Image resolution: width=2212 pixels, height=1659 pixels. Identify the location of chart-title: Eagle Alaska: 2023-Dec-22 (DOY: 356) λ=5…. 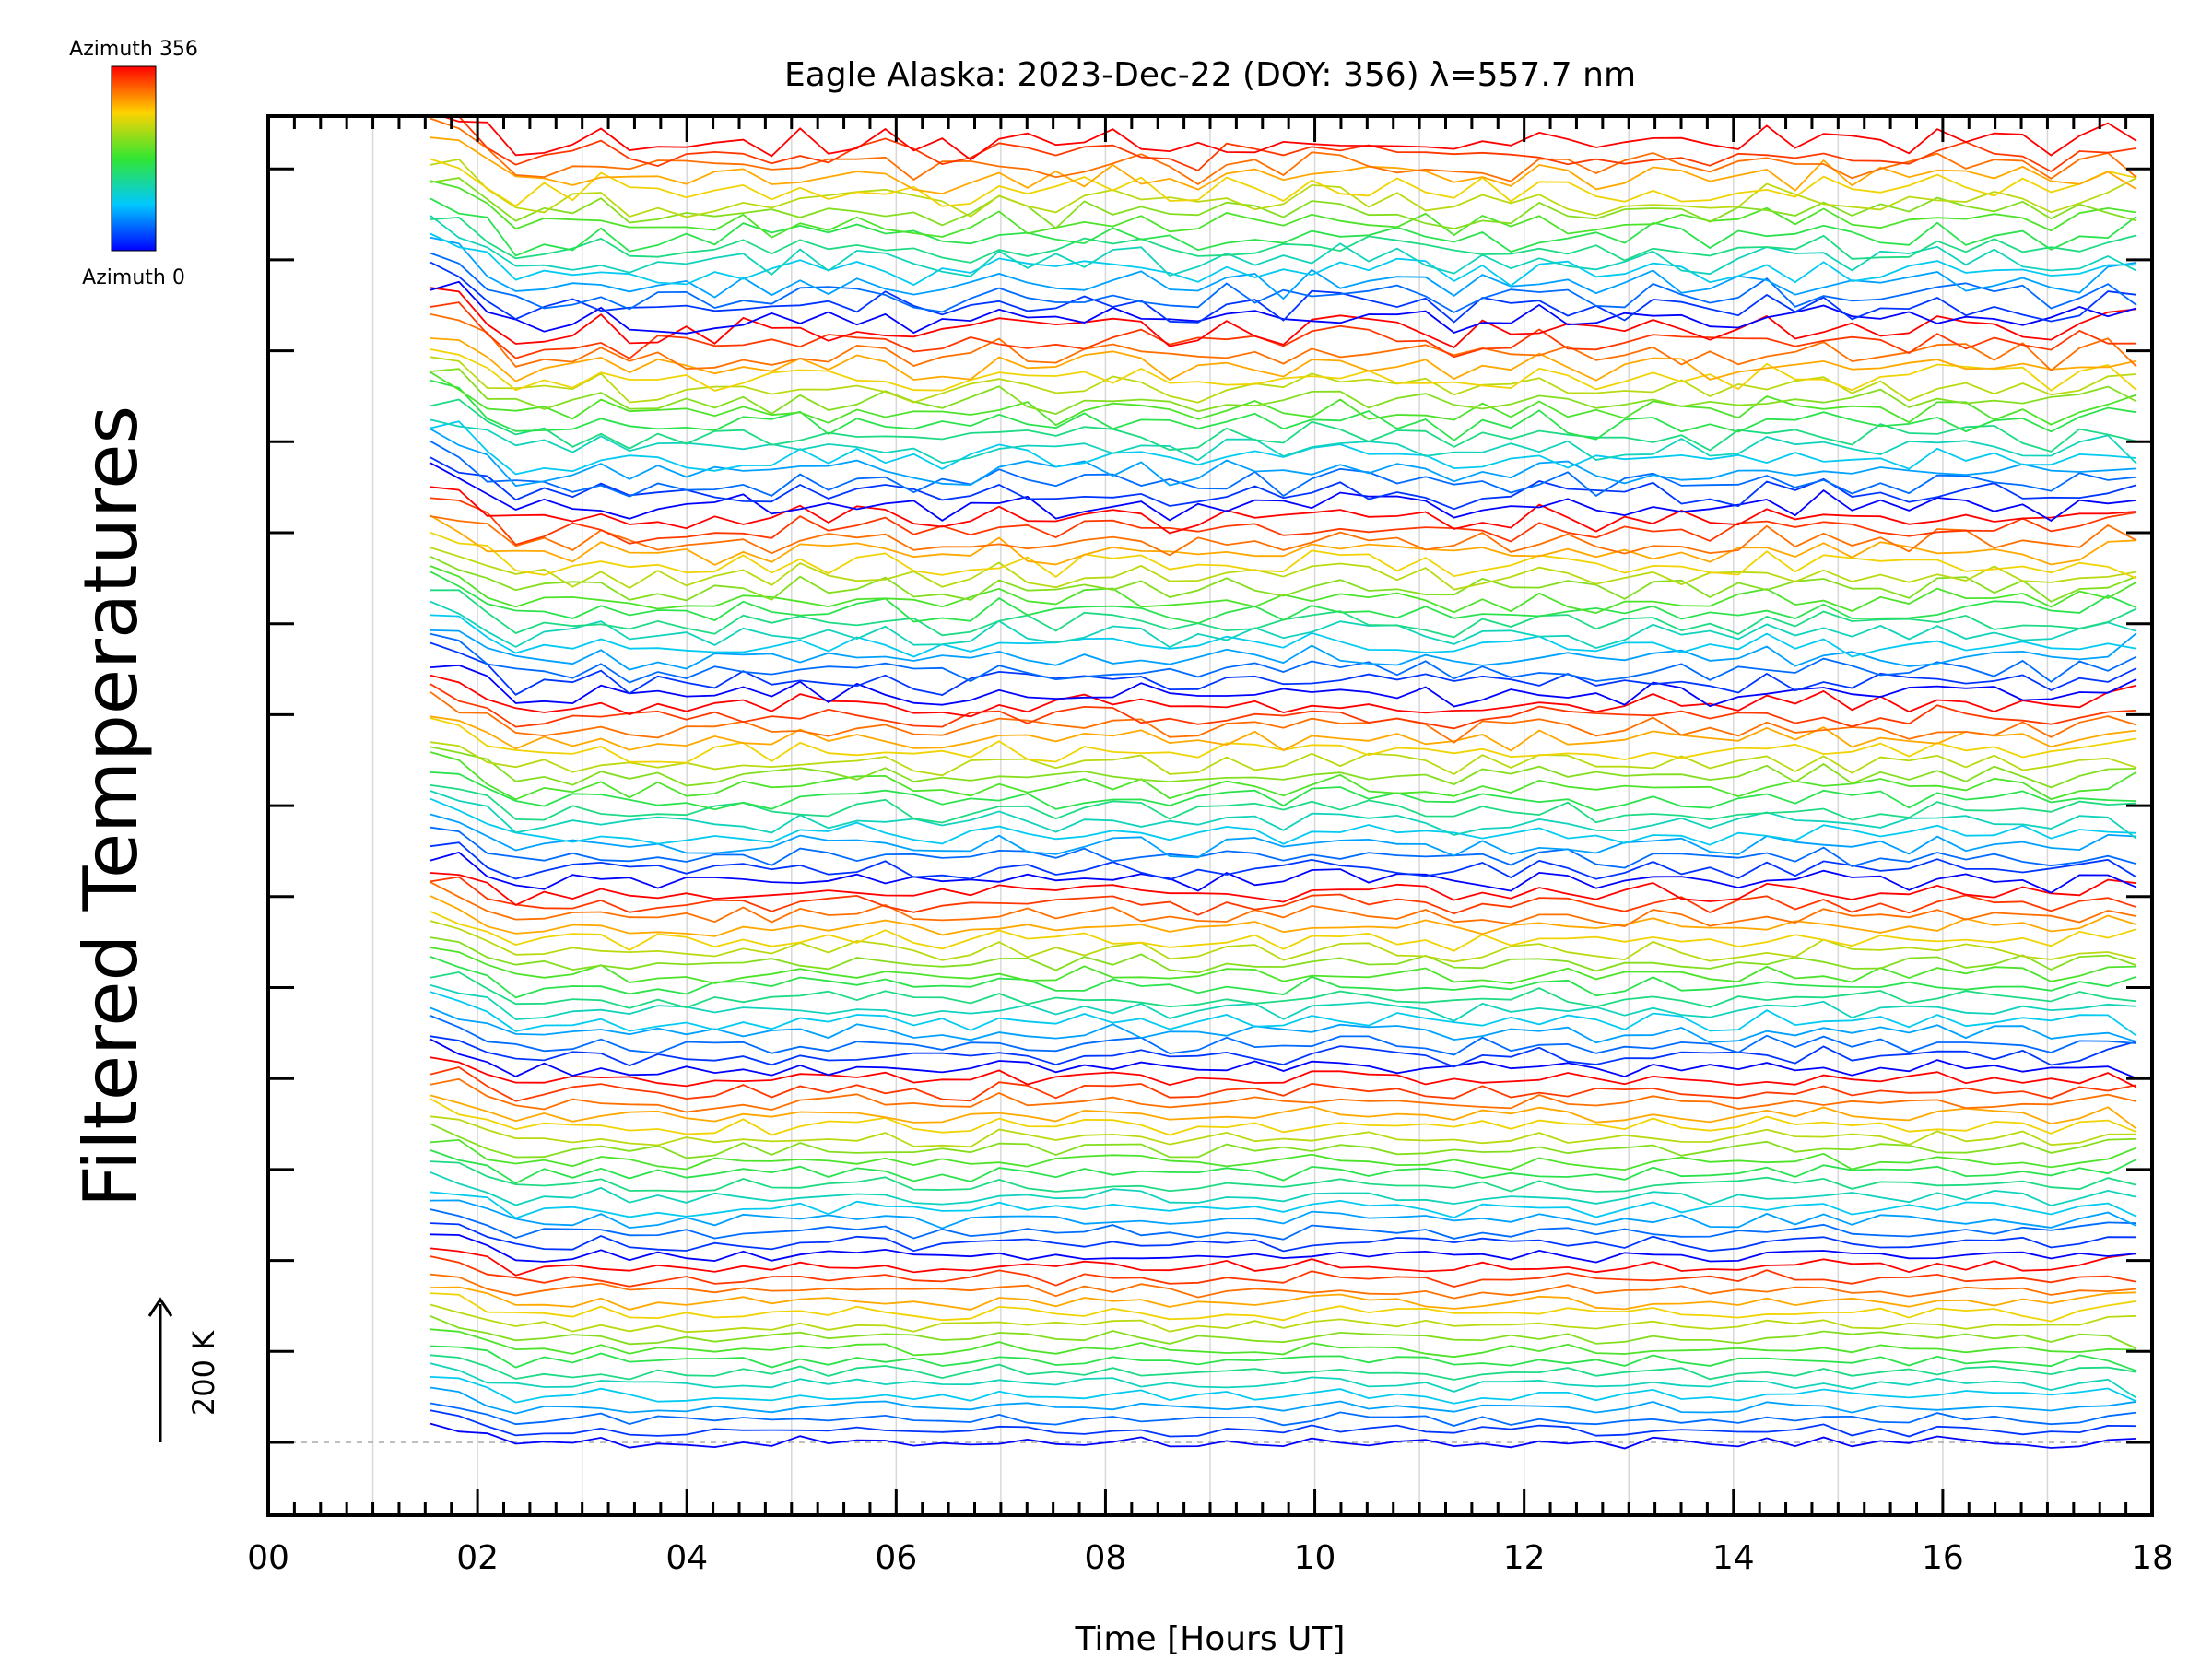
(1210, 75).